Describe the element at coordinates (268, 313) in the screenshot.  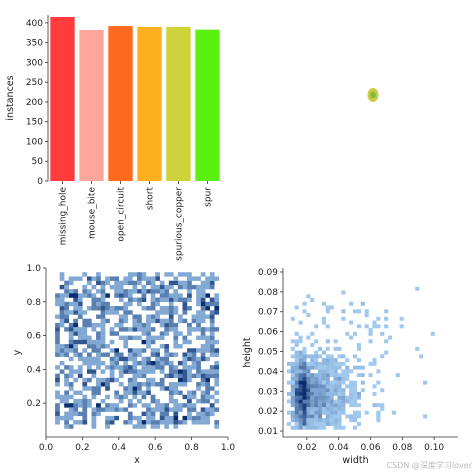
I see `wh-y-tick-label: 0.07` at that location.